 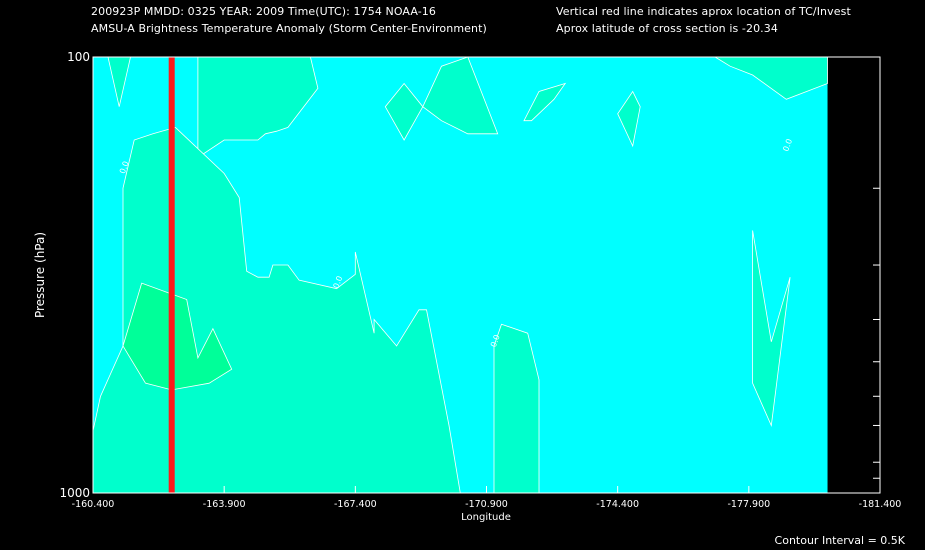 What do you see at coordinates (880, 504) in the screenshot?
I see `x-tick-label-7: -181.400` at bounding box center [880, 504].